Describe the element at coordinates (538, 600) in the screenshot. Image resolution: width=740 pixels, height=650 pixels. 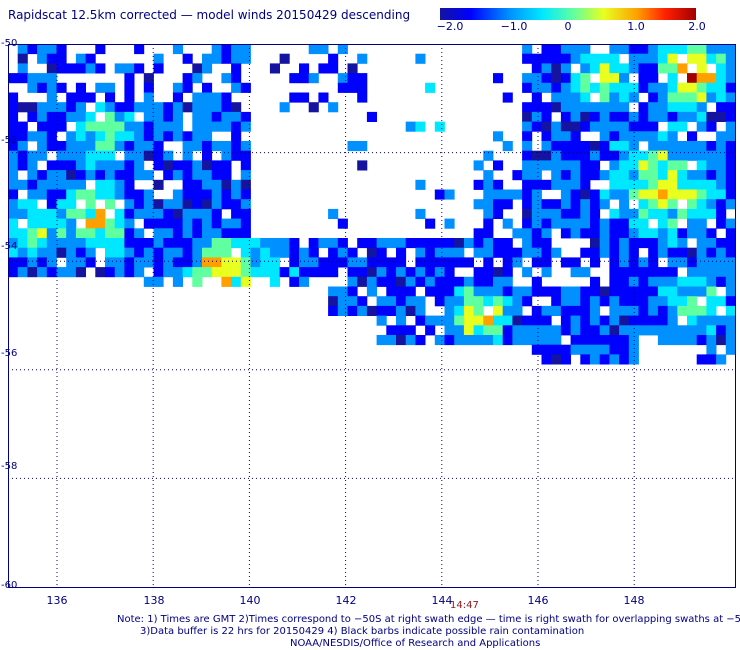
I see `lon-label: 146` at that location.